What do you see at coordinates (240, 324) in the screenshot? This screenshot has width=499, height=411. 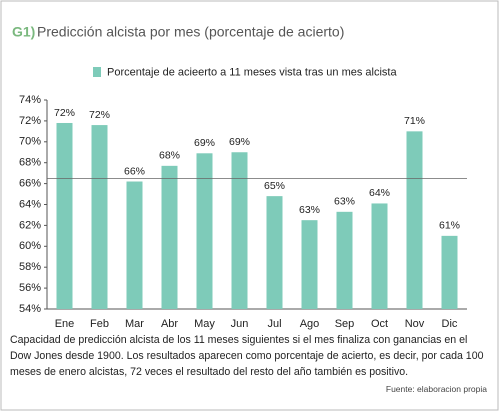 I see `x-tick-label: Jun` at bounding box center [240, 324].